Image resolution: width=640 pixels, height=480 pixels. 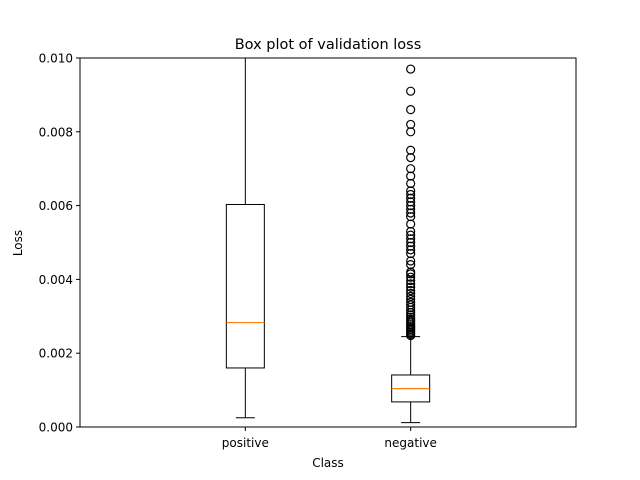 I want to click on y-axis-label: Loss, so click(x=18, y=243).